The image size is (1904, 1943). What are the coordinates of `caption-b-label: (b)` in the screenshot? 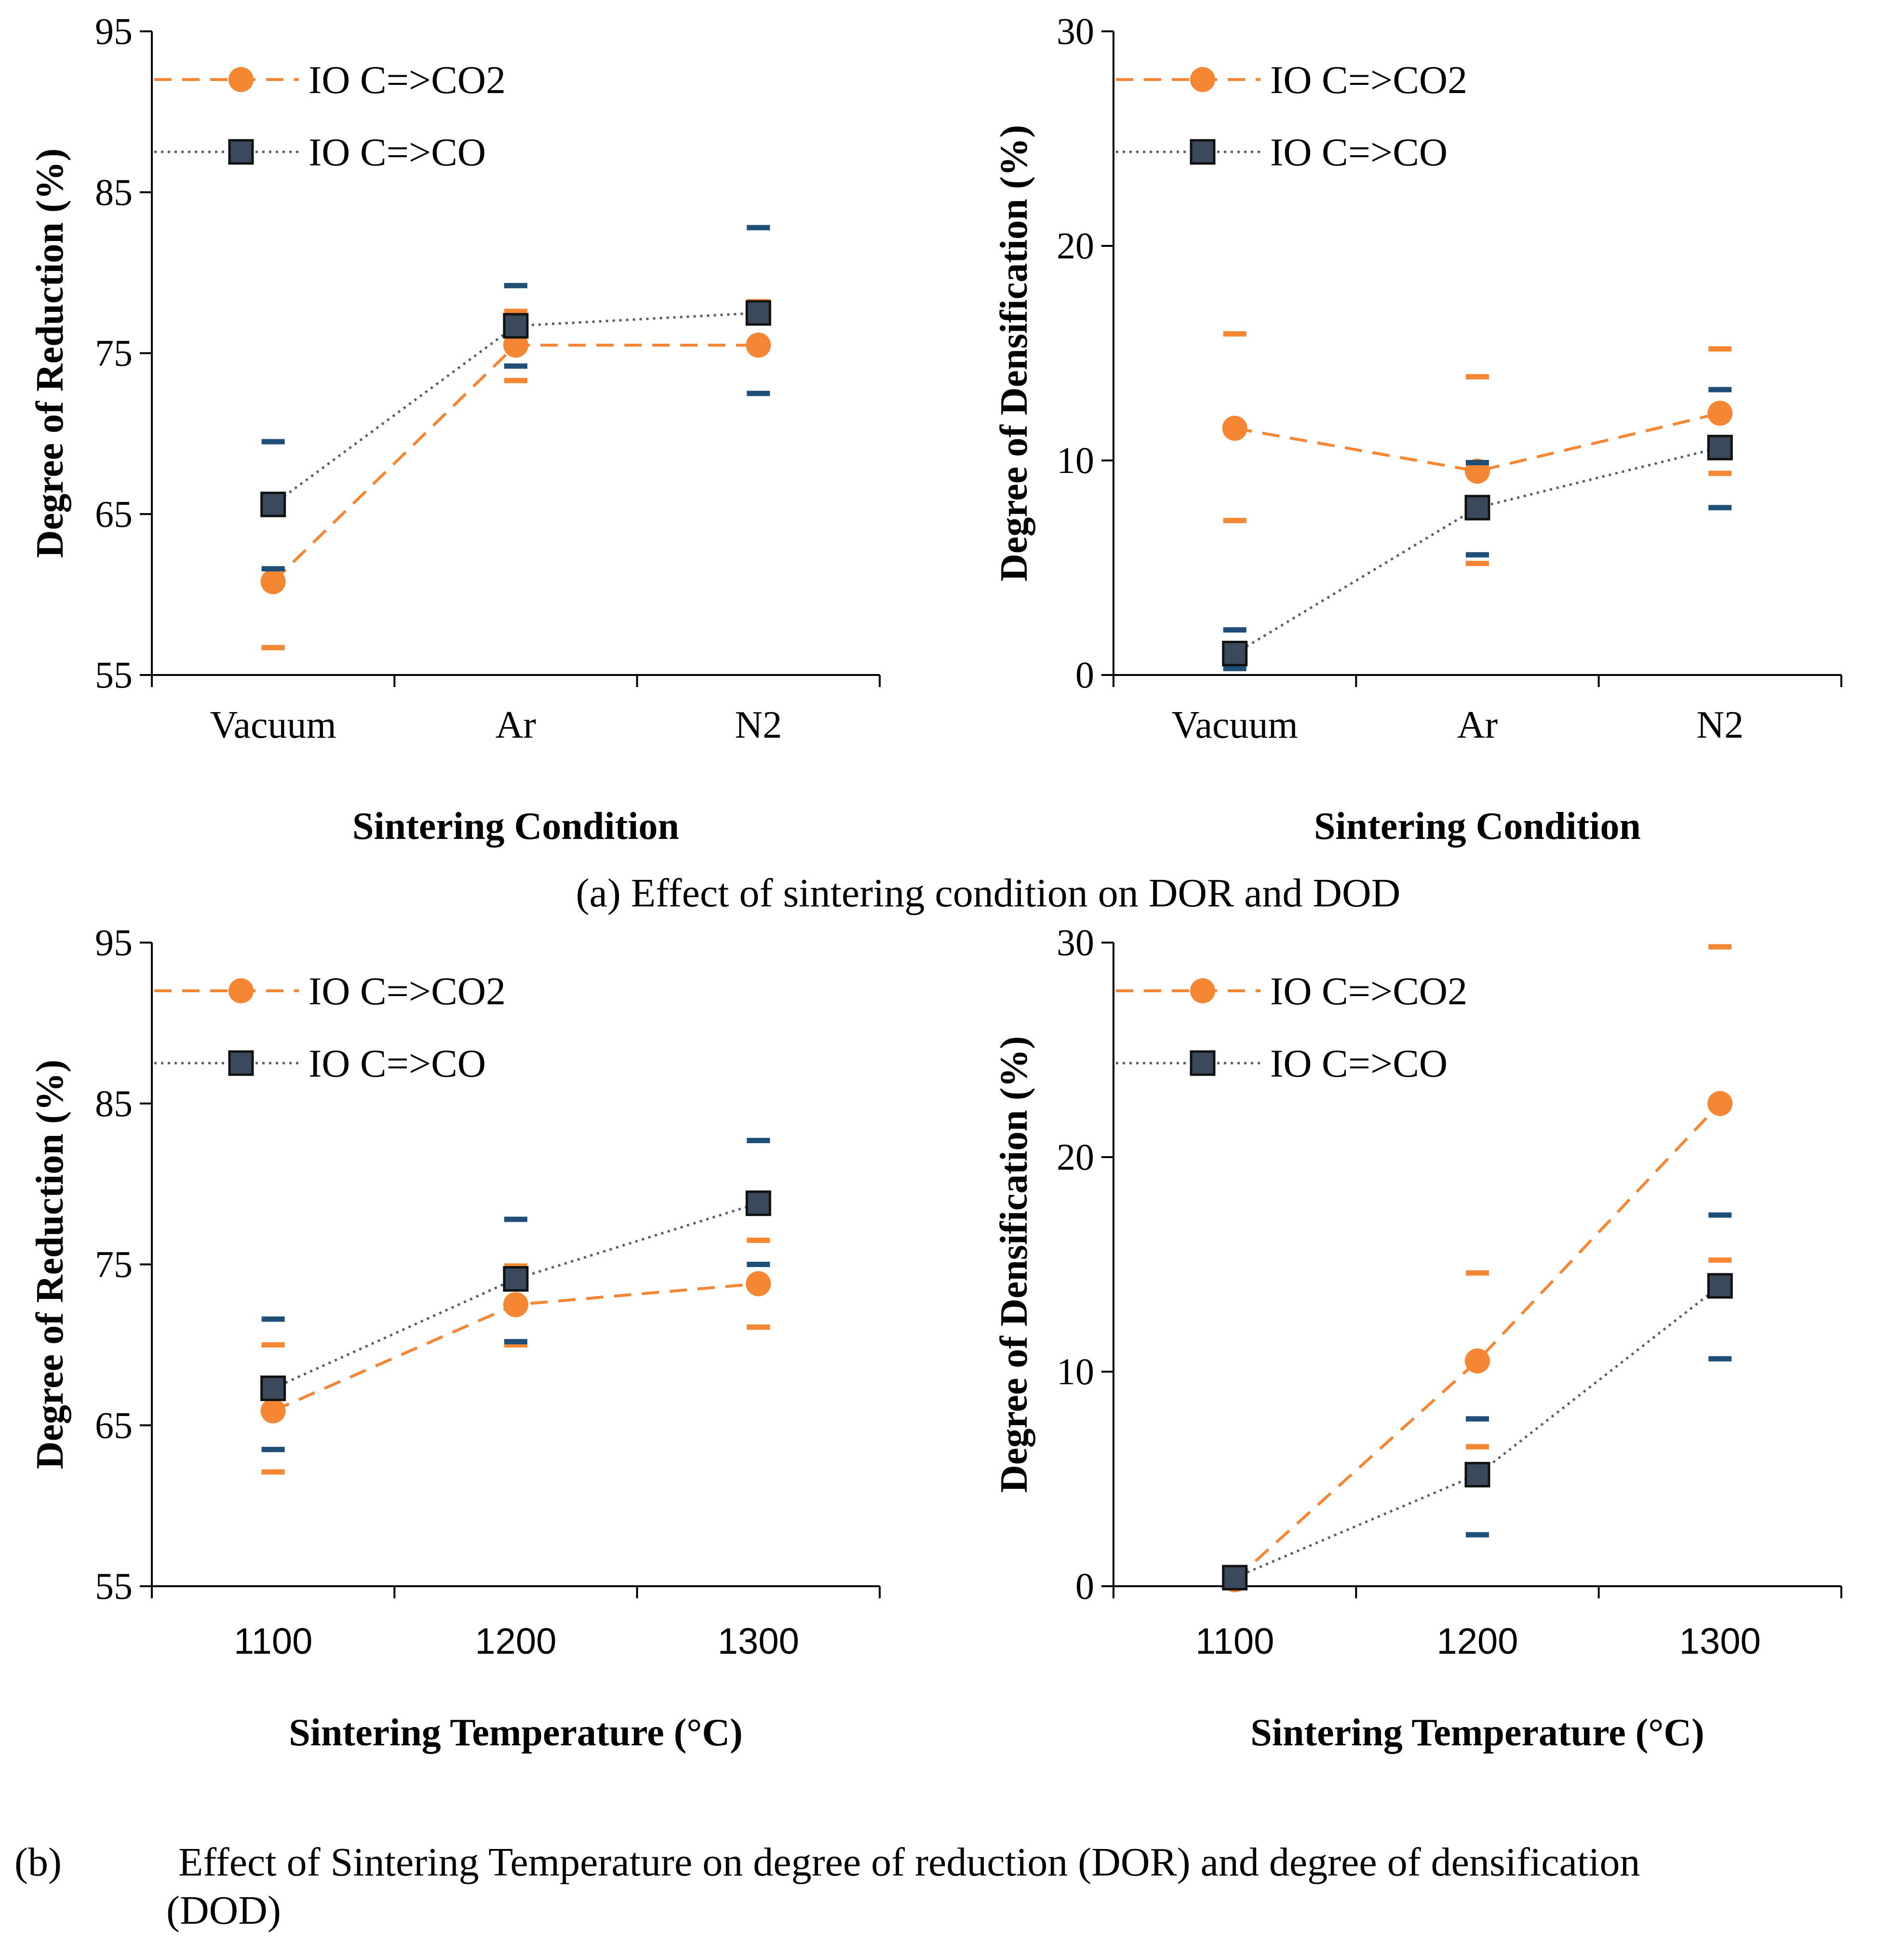 It's located at (38, 1862).